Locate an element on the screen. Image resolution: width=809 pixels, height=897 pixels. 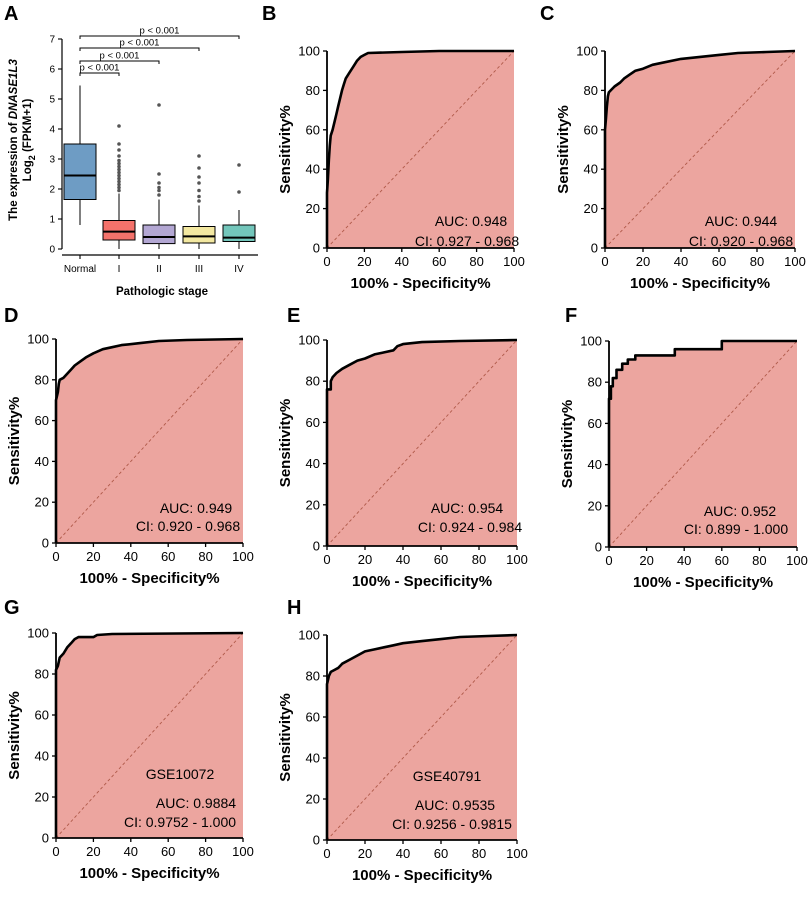
roc-annotation: AUC: 0.954 is located at coordinates (467, 508).